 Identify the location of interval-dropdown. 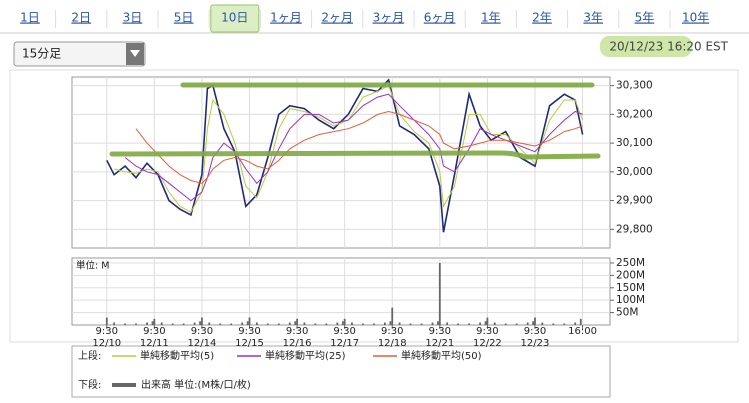
(79, 54).